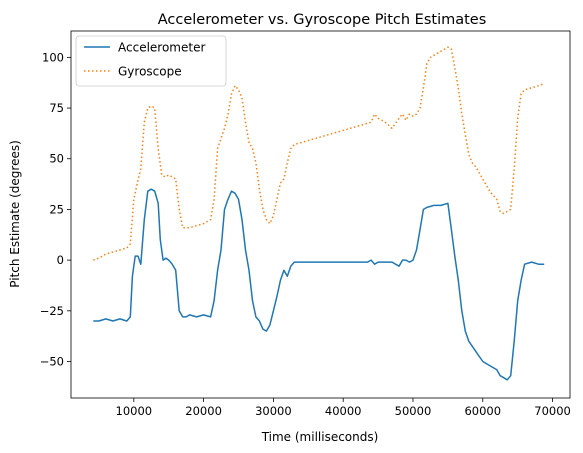 Image resolution: width=583 pixels, height=453 pixels. Describe the element at coordinates (60, 260) in the screenshot. I see `y-tick-label: 0` at that location.